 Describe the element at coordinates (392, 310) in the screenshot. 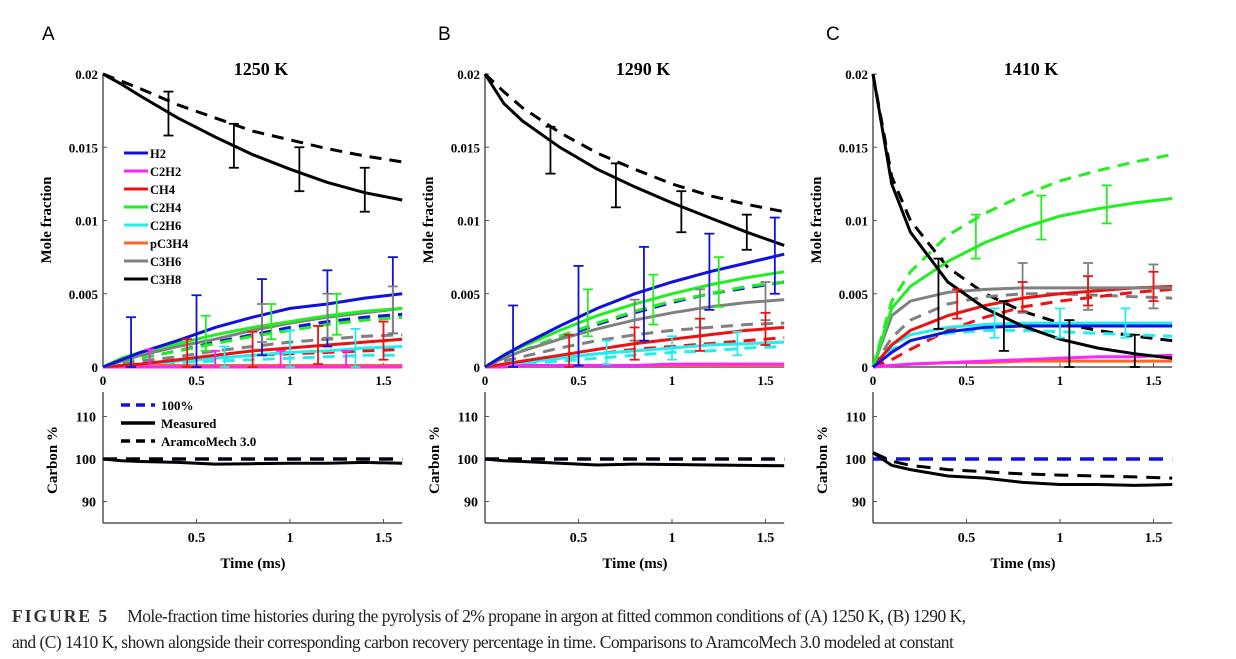

I see `error-bar-c3h6` at that location.